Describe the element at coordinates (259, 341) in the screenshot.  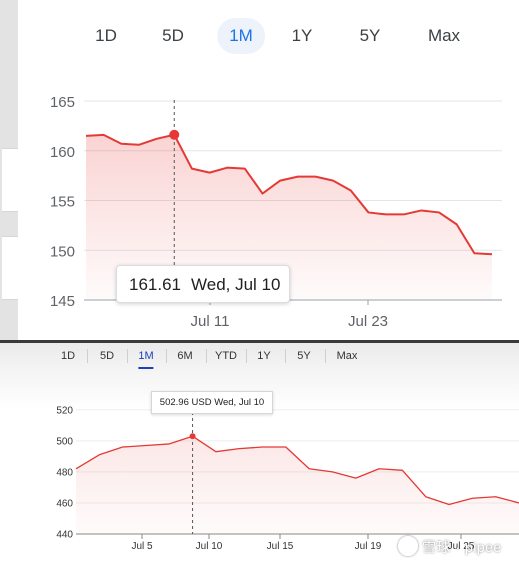
I see `panel-divider` at that location.